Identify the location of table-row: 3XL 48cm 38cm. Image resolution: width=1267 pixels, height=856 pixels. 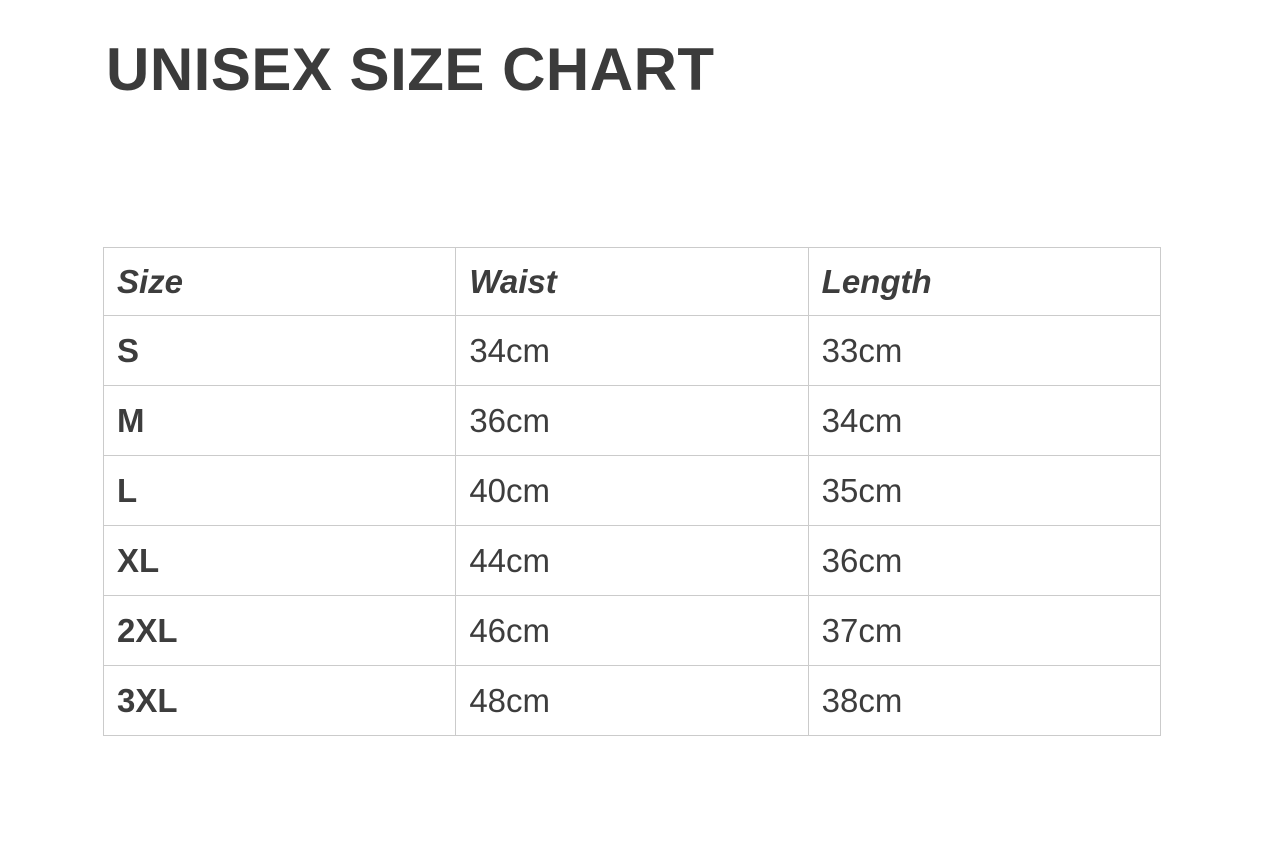
(632, 700).